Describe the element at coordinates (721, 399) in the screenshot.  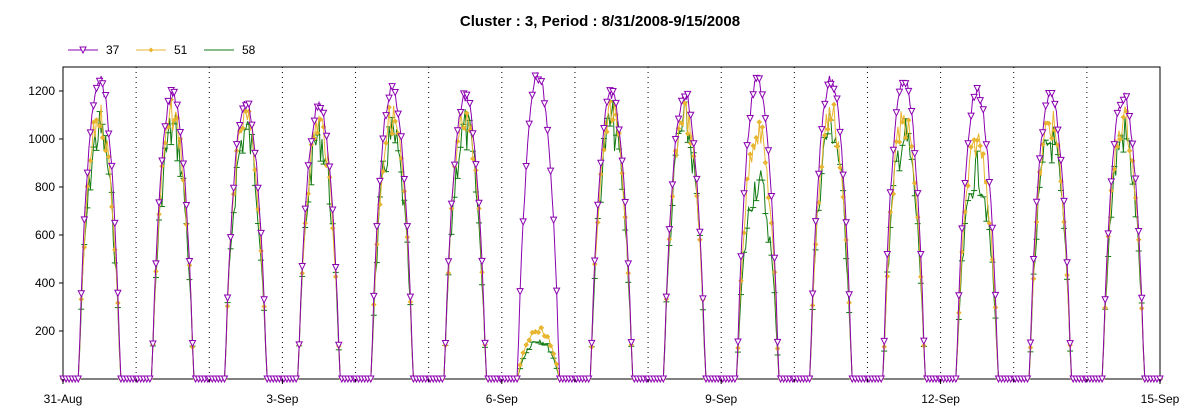
I see `x-tick-label: 9-Sep` at that location.